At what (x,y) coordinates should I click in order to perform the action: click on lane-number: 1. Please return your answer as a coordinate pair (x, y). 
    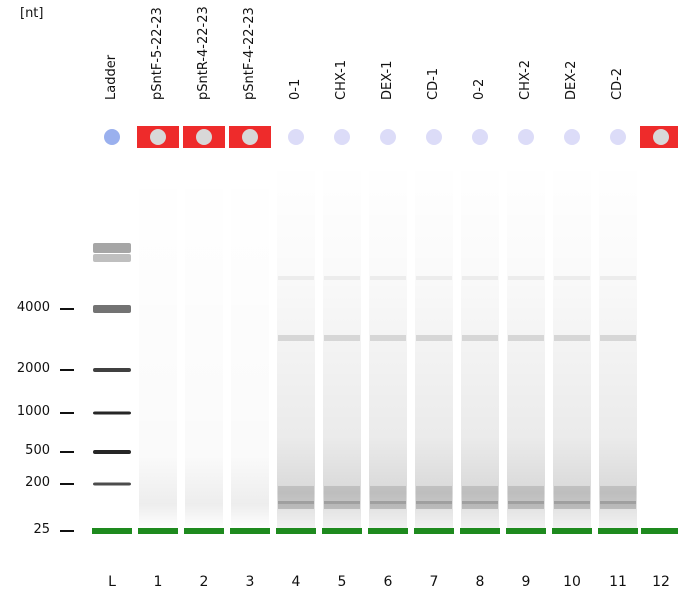
    Looking at the image, I should click on (158, 582).